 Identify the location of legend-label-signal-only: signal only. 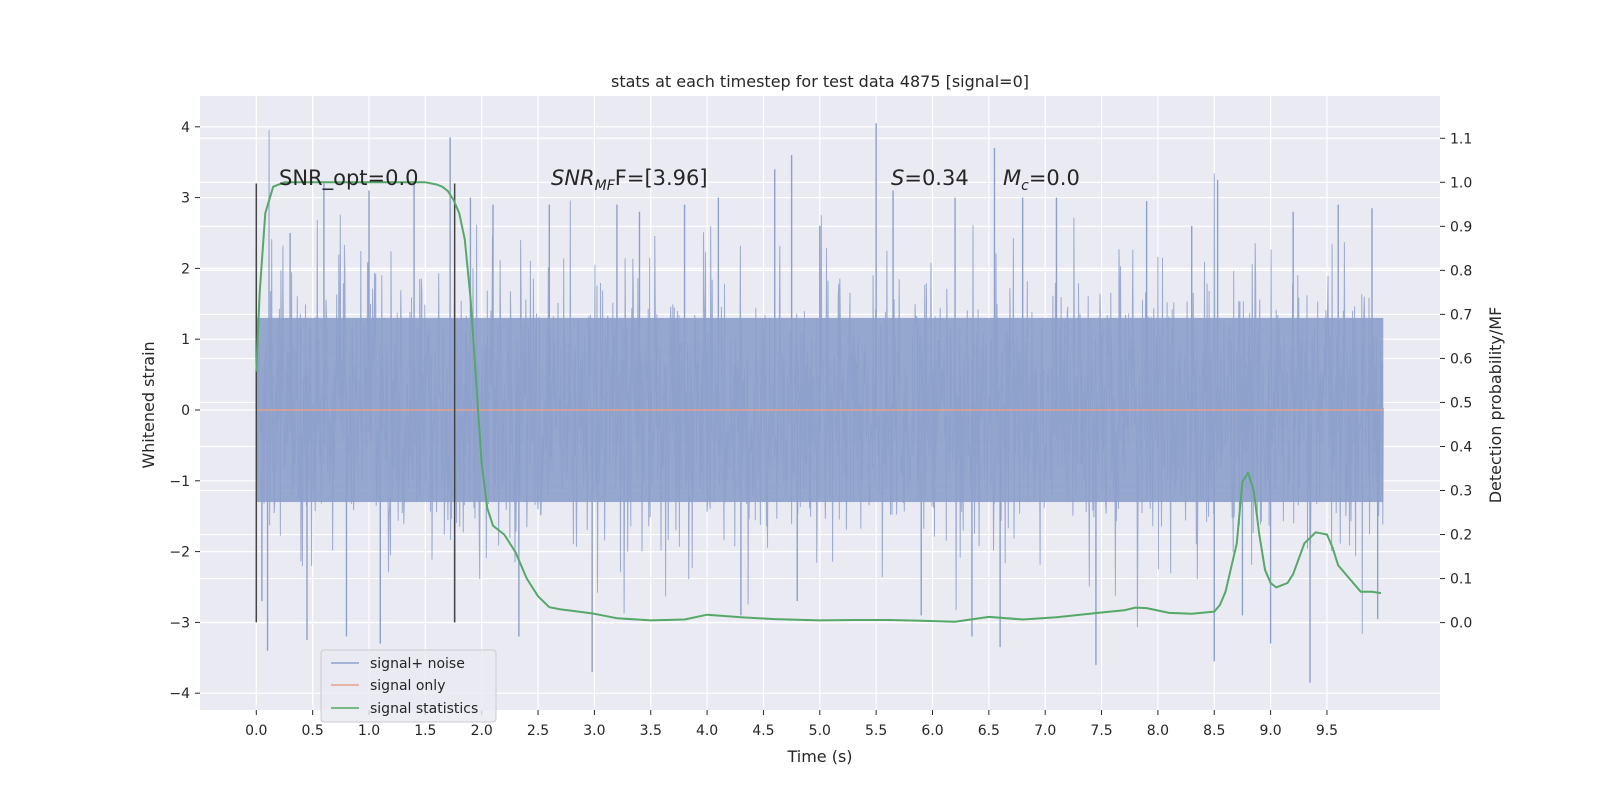
(407, 686).